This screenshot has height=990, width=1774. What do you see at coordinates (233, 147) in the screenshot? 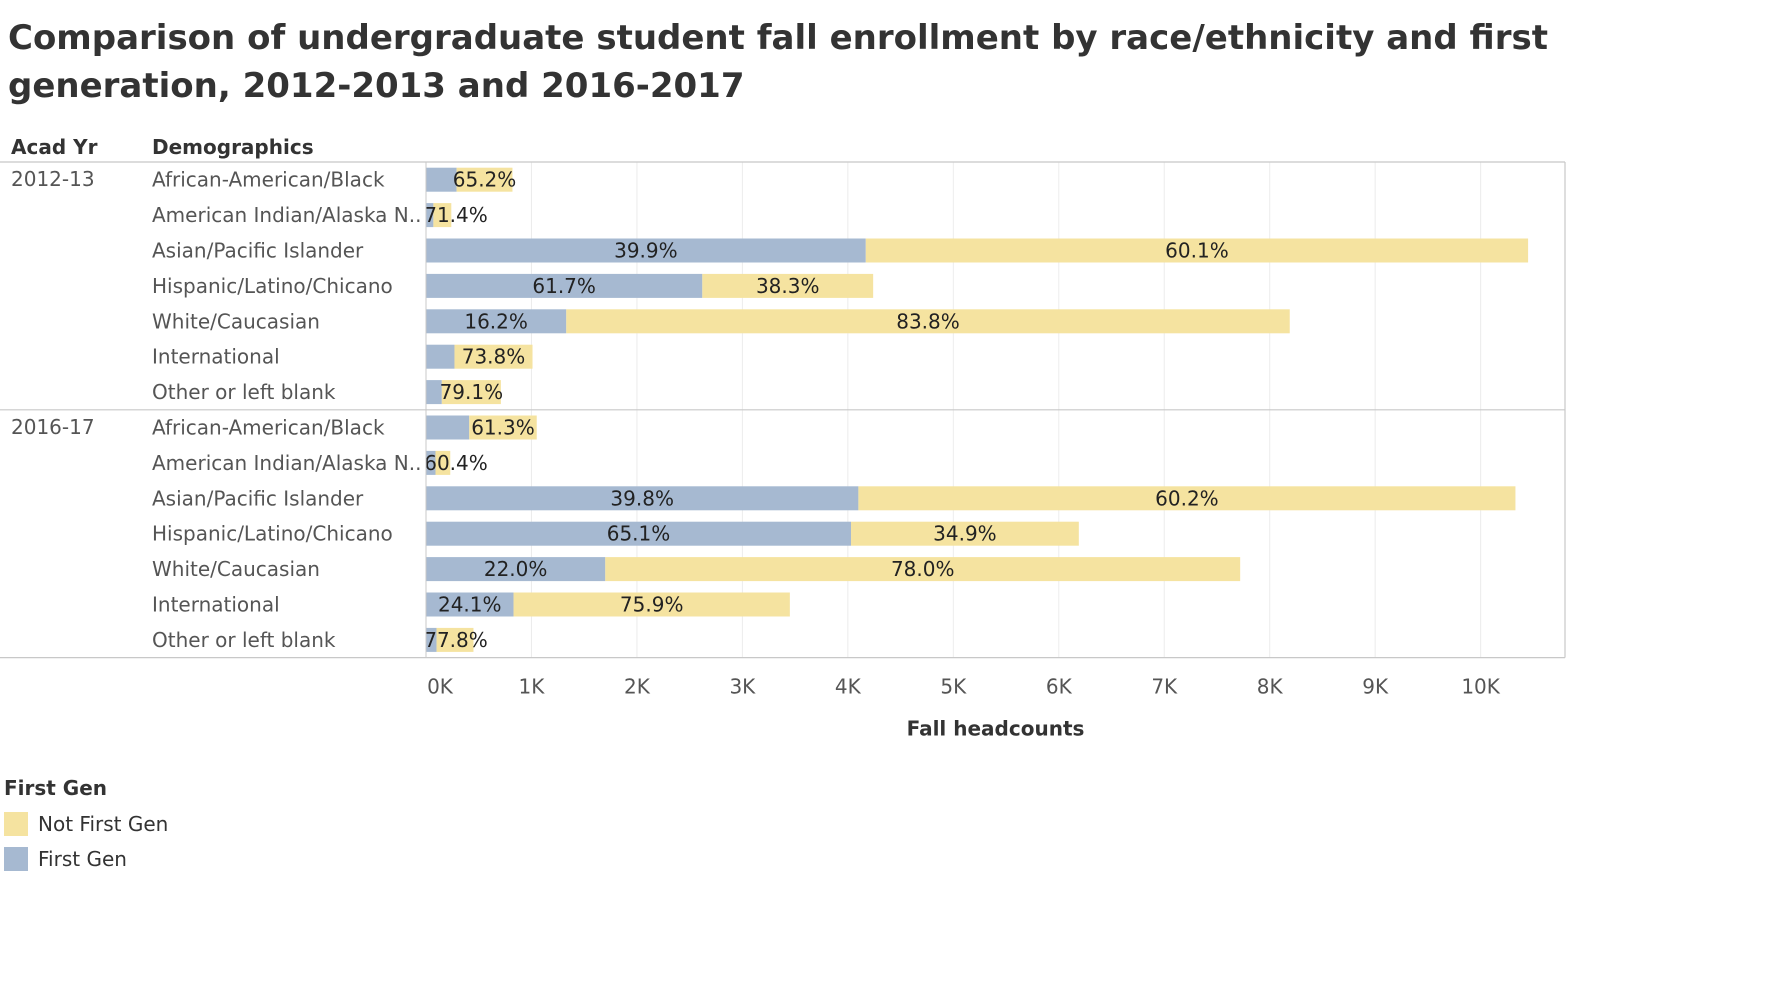
I see `row-header-demographics: Demographics` at bounding box center [233, 147].